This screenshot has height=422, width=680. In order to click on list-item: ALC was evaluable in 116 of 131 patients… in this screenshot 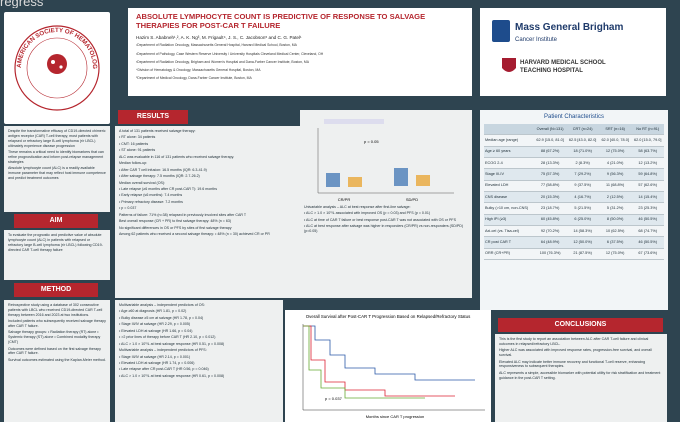, I will do `click(177, 156)`.